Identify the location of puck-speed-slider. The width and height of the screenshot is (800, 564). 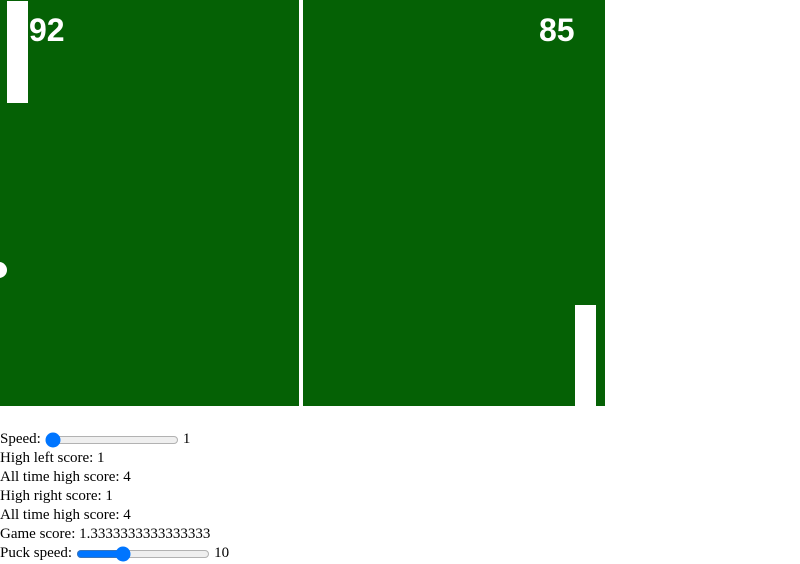
(143, 553).